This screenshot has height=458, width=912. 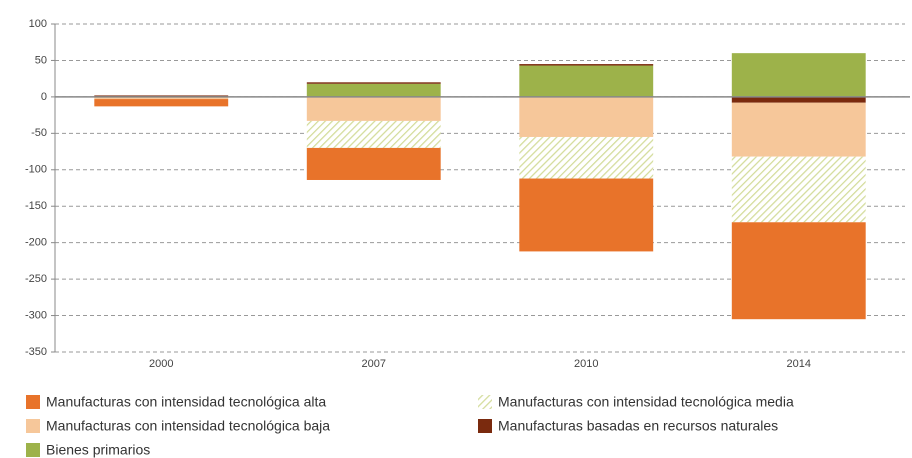 What do you see at coordinates (36, 352) in the screenshot?
I see `y-tick-label: -350` at bounding box center [36, 352].